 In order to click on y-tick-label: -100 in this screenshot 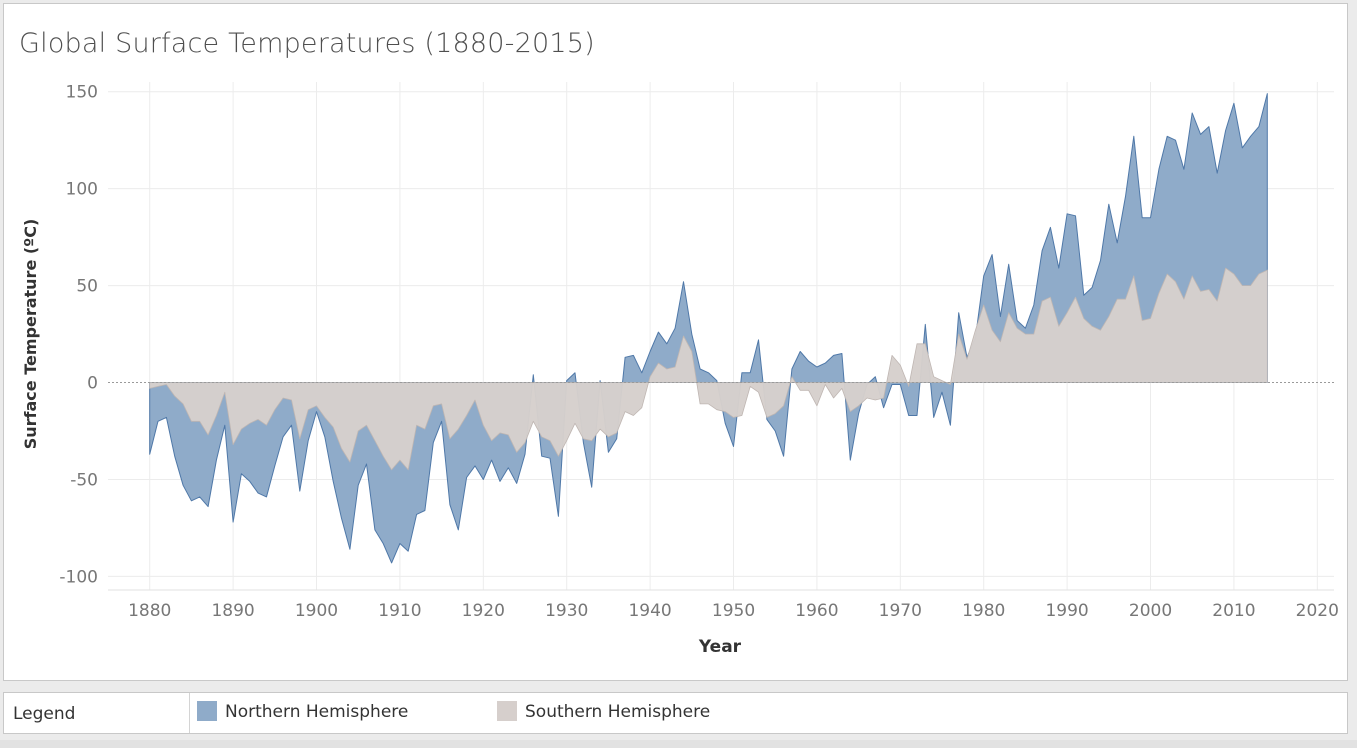, I will do `click(78, 577)`.